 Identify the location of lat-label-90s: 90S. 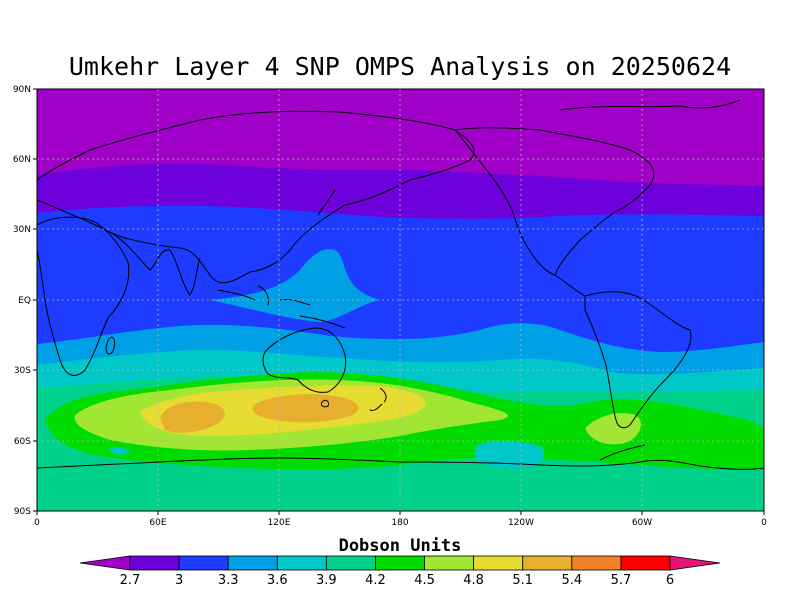
(22, 512).